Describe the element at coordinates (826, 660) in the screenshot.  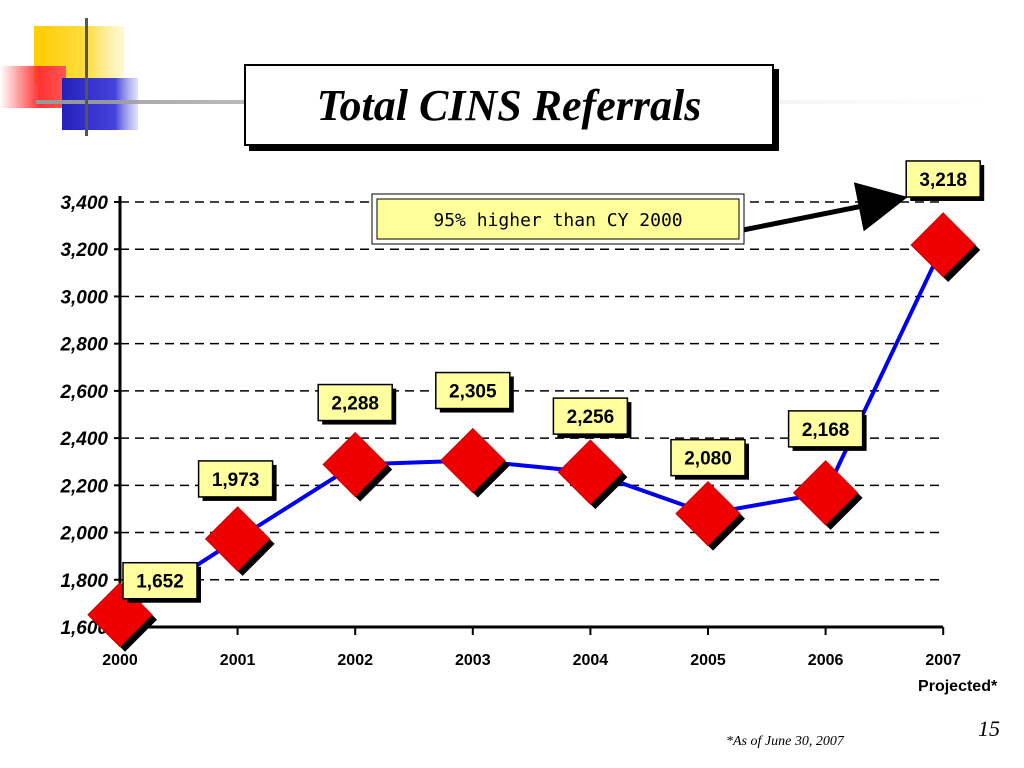
I see `x-tick-label: 2006` at that location.